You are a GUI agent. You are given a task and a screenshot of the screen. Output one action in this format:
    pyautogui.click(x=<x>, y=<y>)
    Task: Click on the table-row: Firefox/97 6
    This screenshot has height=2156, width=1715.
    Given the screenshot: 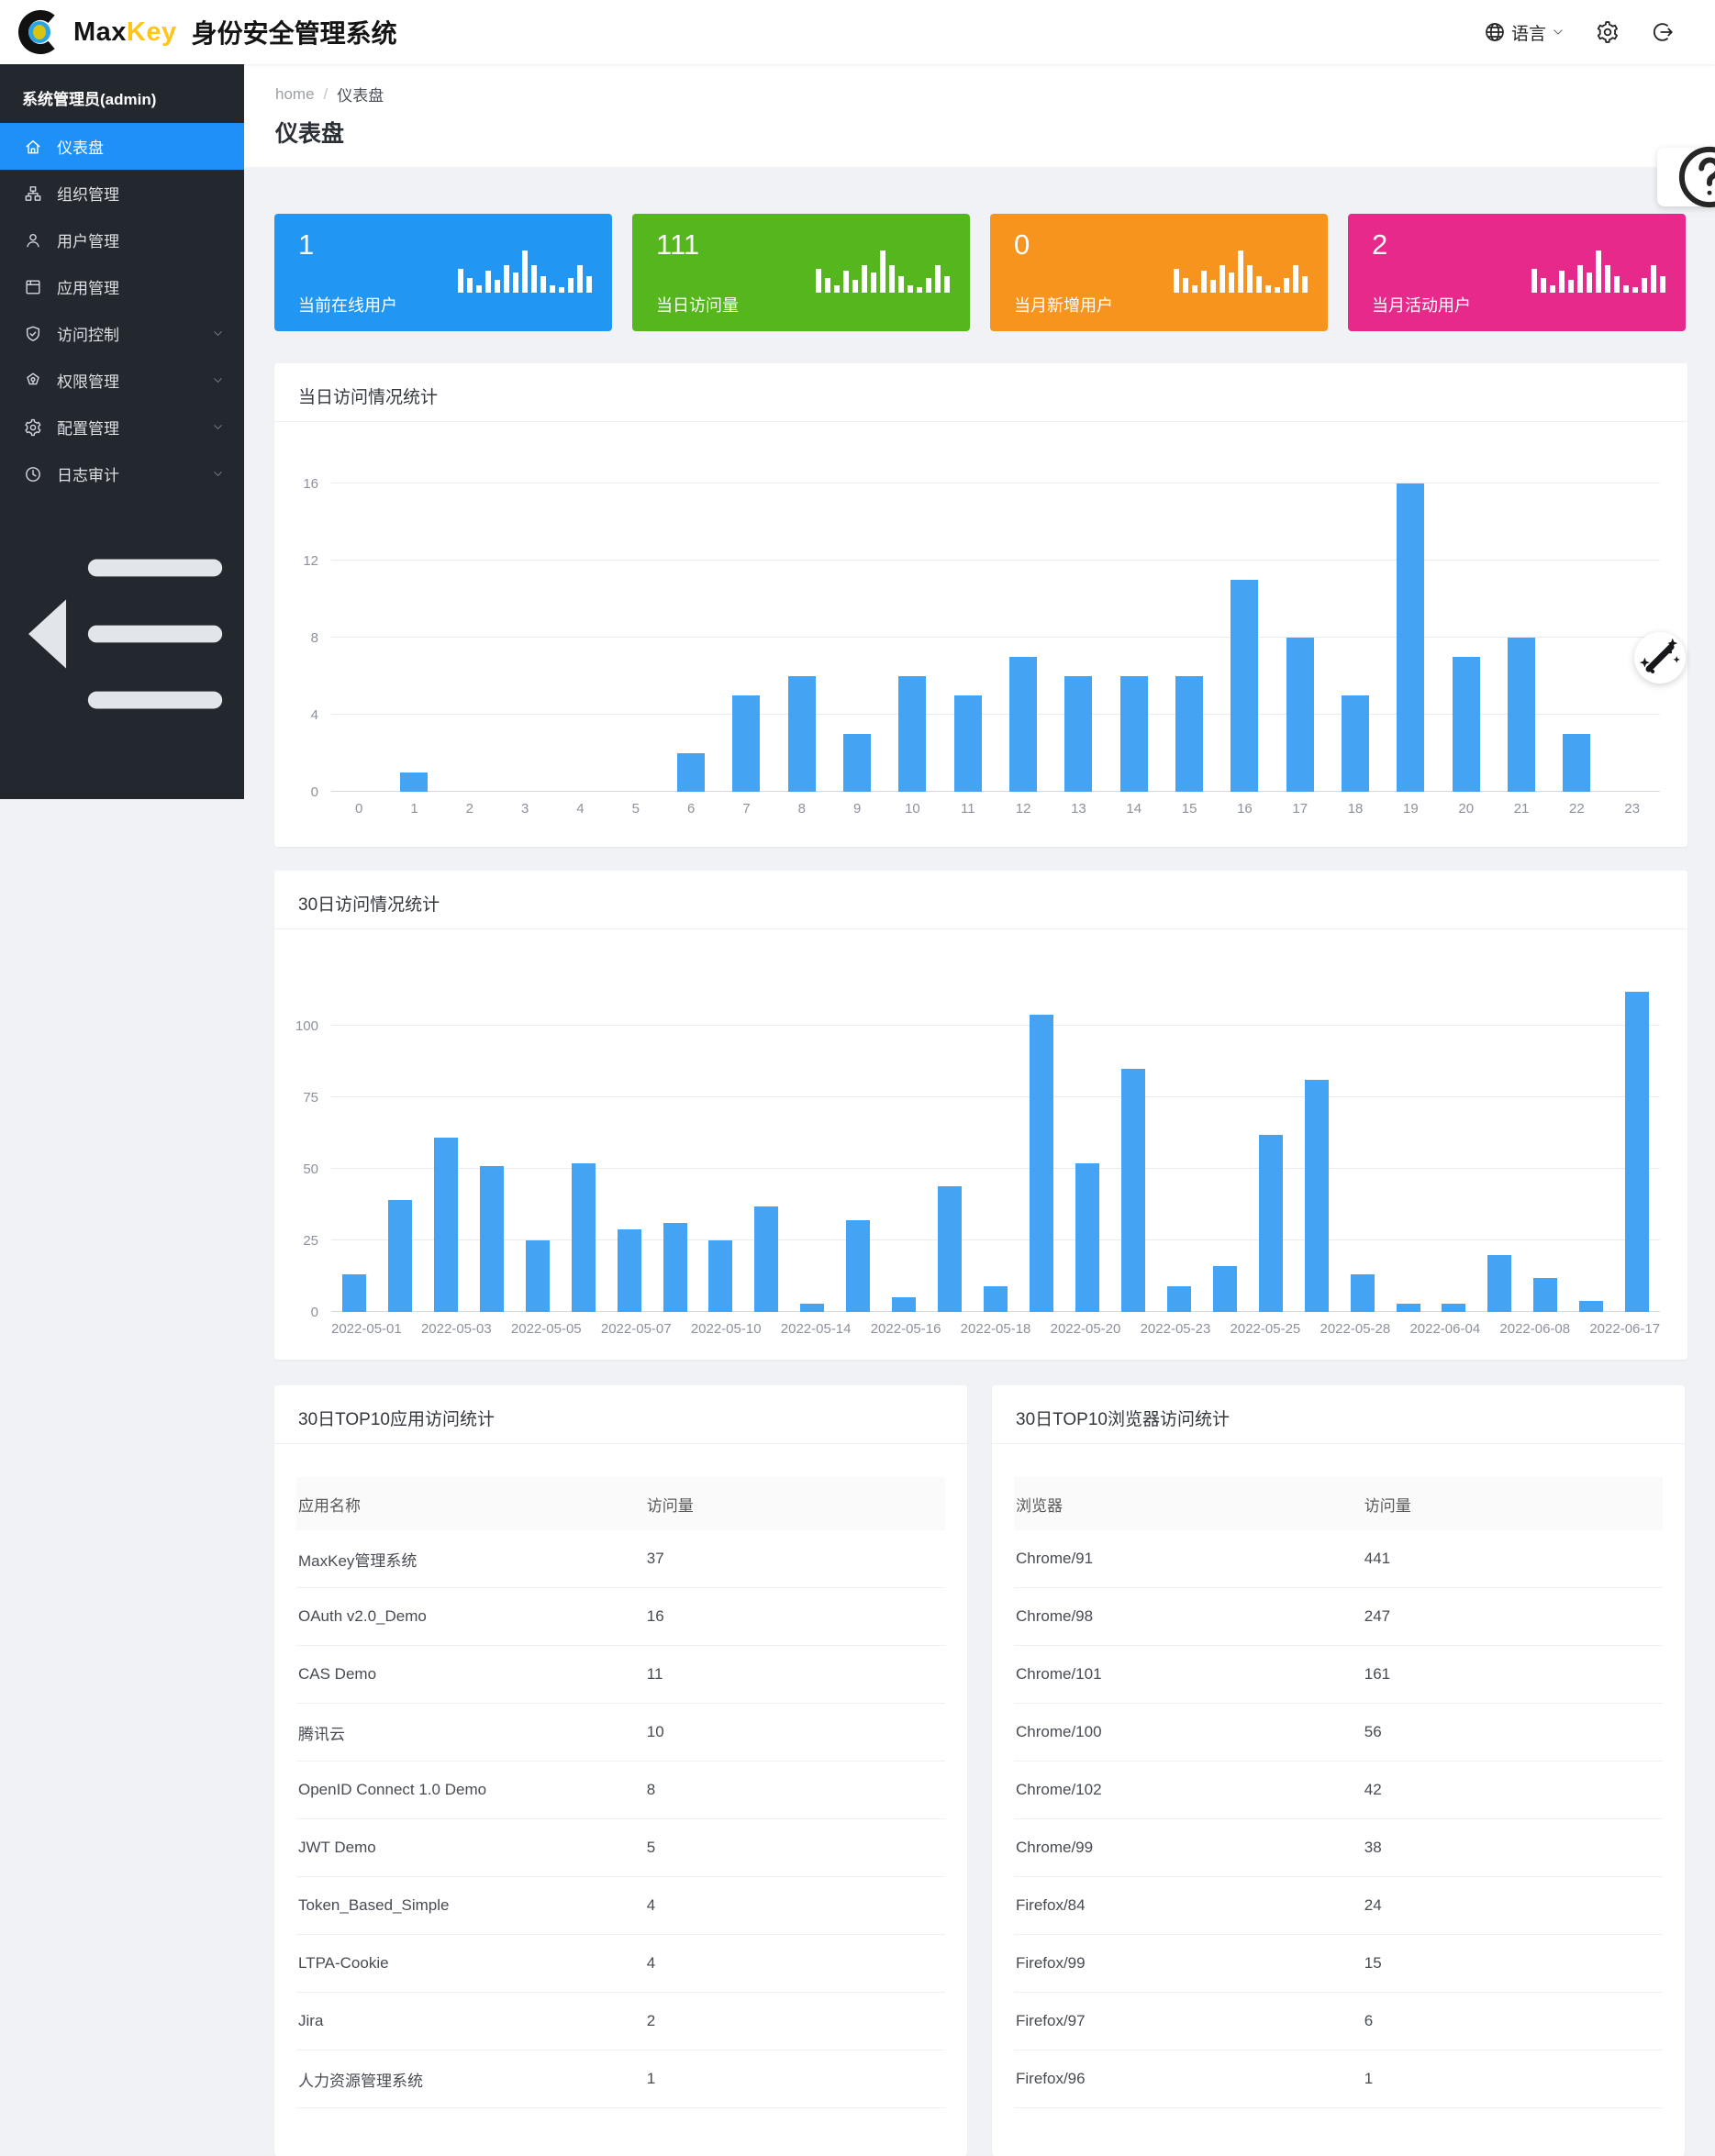 What is the action you would take?
    pyautogui.click(x=1338, y=2022)
    